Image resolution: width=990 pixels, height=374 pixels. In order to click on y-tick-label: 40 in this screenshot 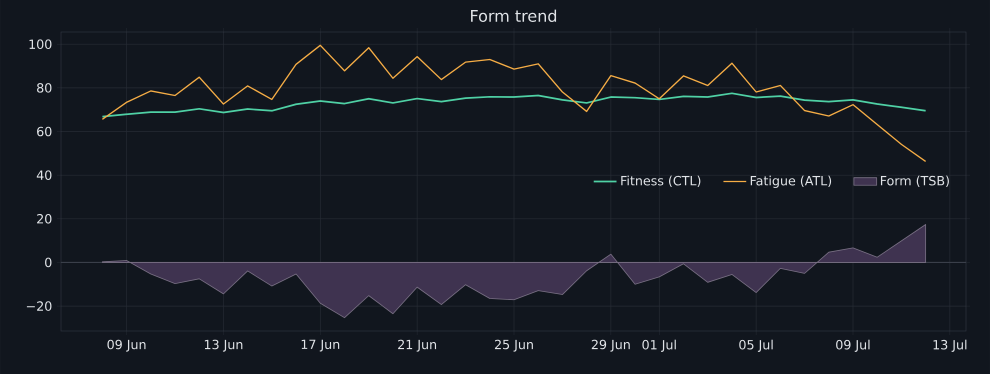, I will do `click(44, 175)`.